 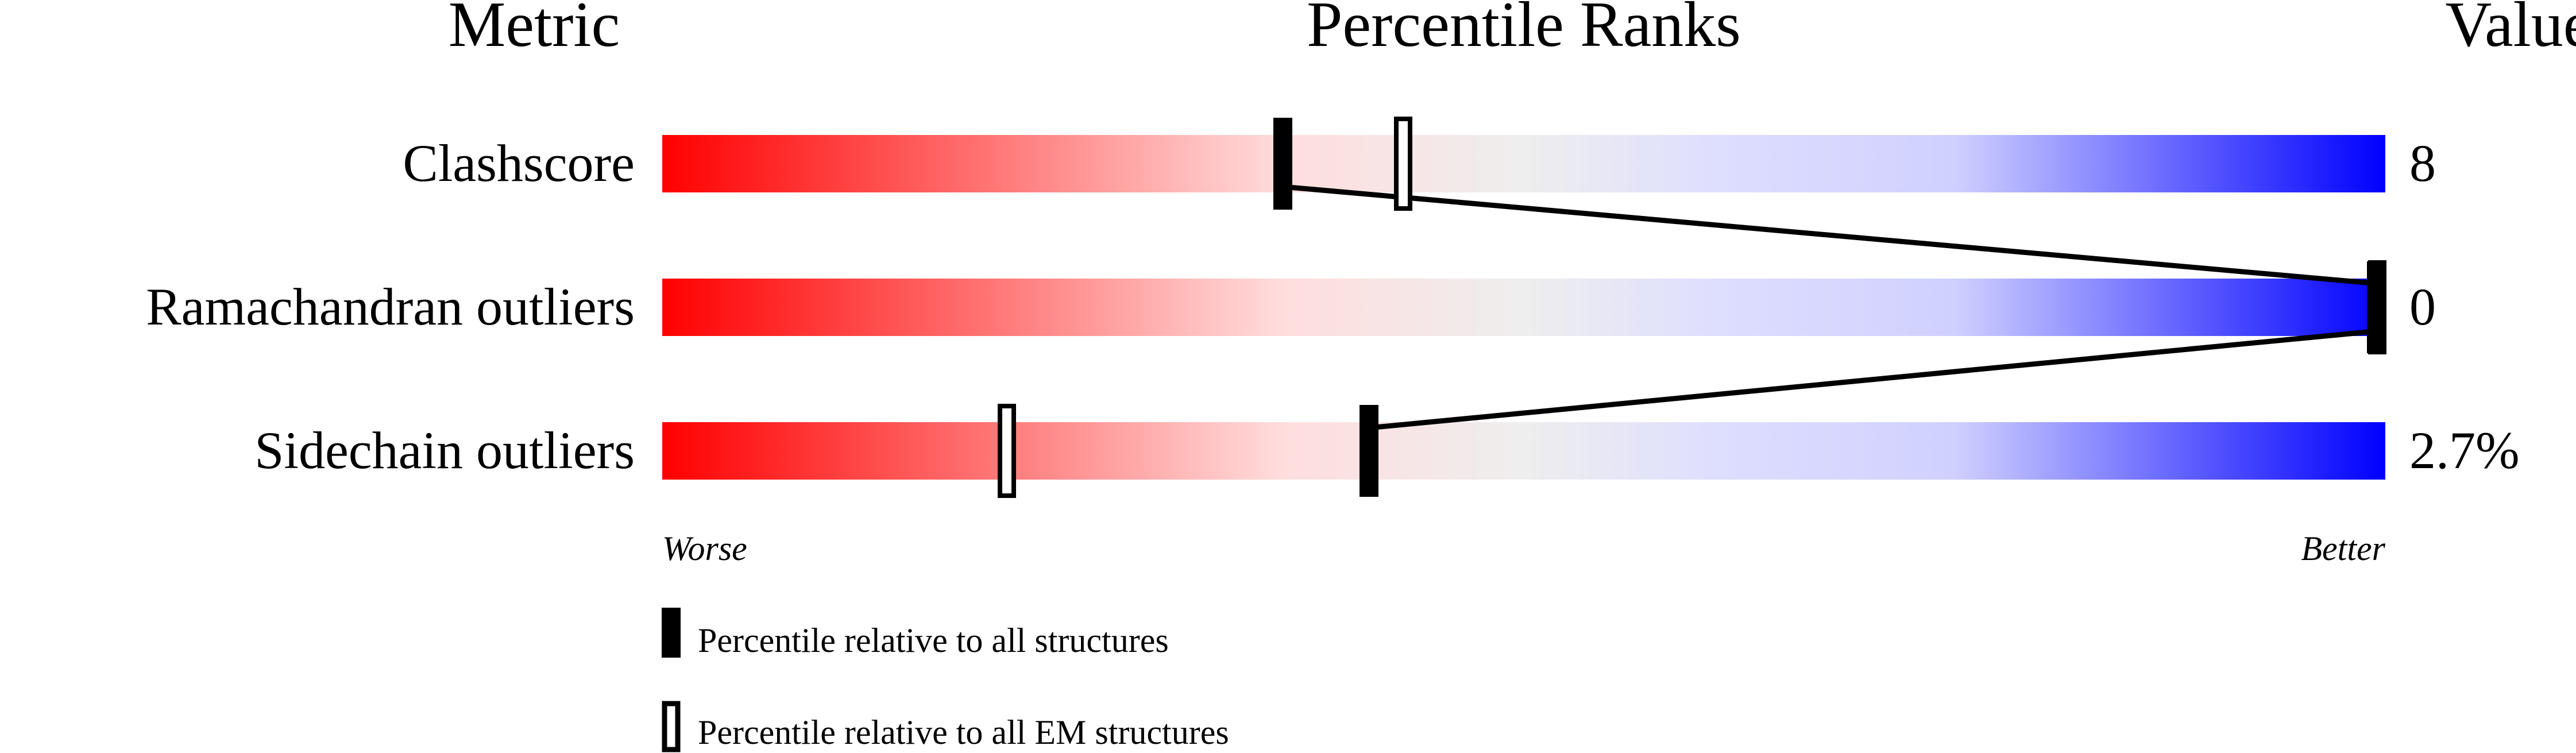 What do you see at coordinates (1524, 30) in the screenshot?
I see `header-percentile: Percentile Ranks` at bounding box center [1524, 30].